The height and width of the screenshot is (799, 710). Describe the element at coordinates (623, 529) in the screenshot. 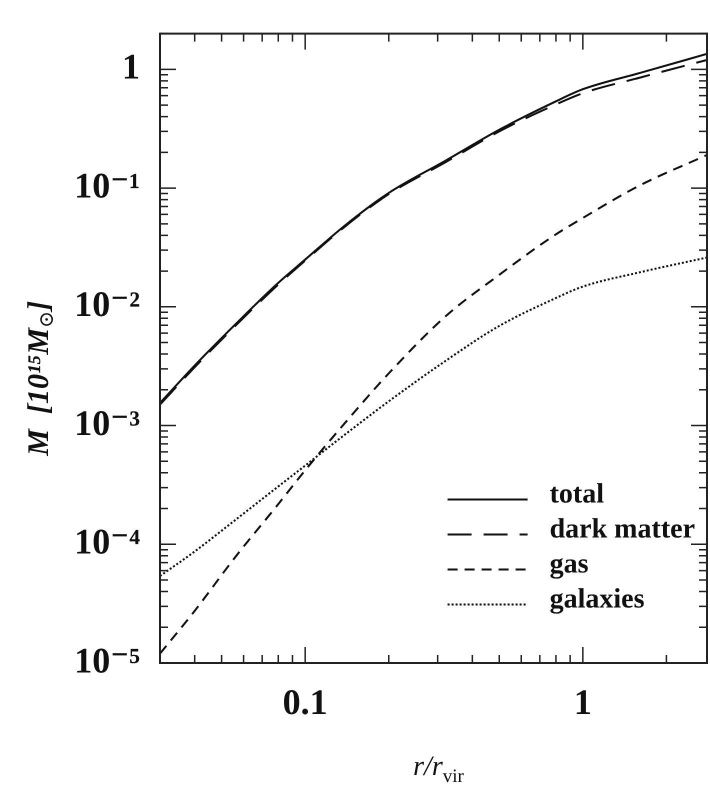

I see `legend-label: dark matter` at that location.